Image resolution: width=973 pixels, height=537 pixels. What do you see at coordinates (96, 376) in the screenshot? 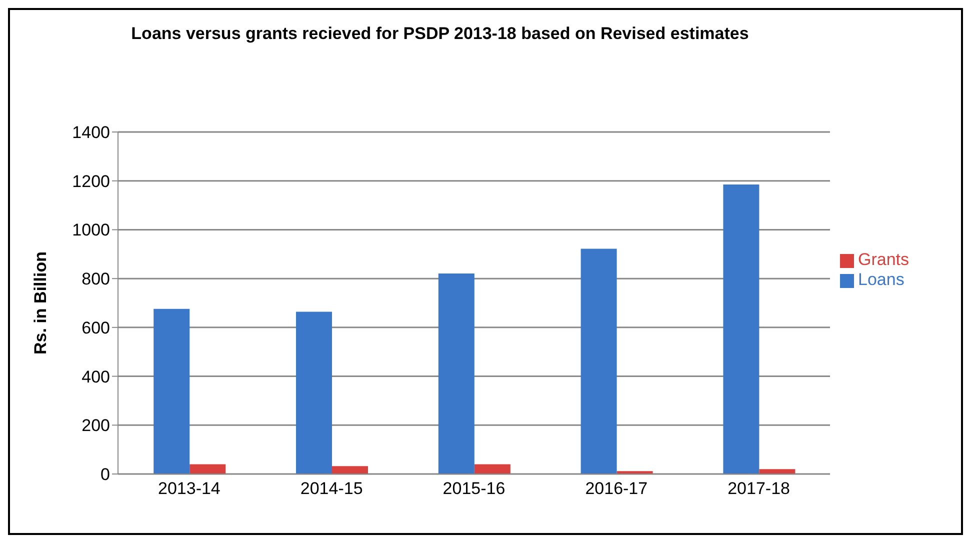
I see `y-tick-label: 400` at bounding box center [96, 376].